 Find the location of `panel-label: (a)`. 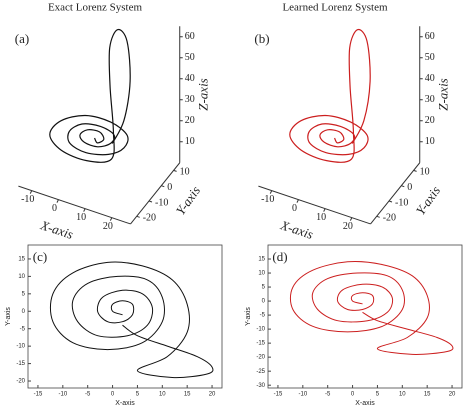

panel-label: (a) is located at coordinates (22, 38).